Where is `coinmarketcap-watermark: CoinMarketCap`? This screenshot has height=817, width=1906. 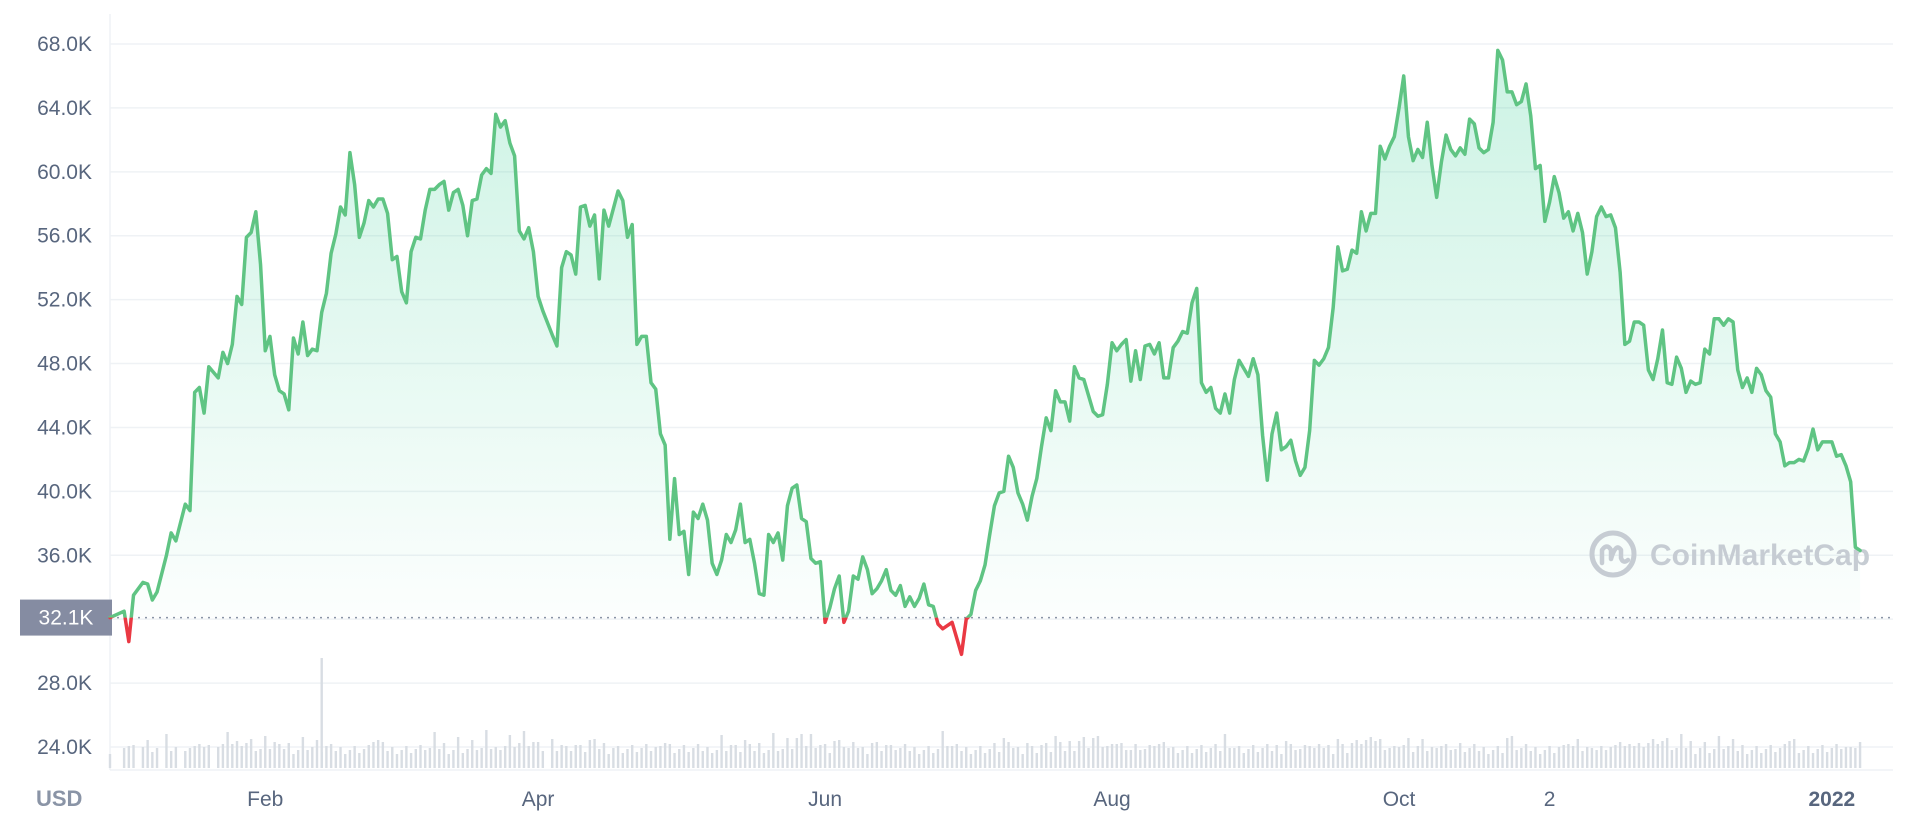
coinmarketcap-watermark: CoinMarketCap is located at coordinates (1729, 554).